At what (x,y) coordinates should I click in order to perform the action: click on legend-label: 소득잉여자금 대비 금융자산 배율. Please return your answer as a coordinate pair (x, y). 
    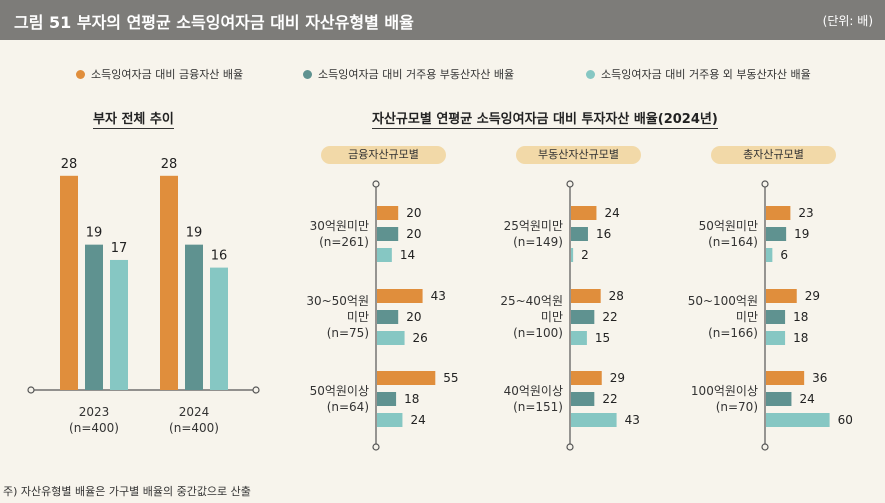
    Looking at the image, I should click on (167, 74).